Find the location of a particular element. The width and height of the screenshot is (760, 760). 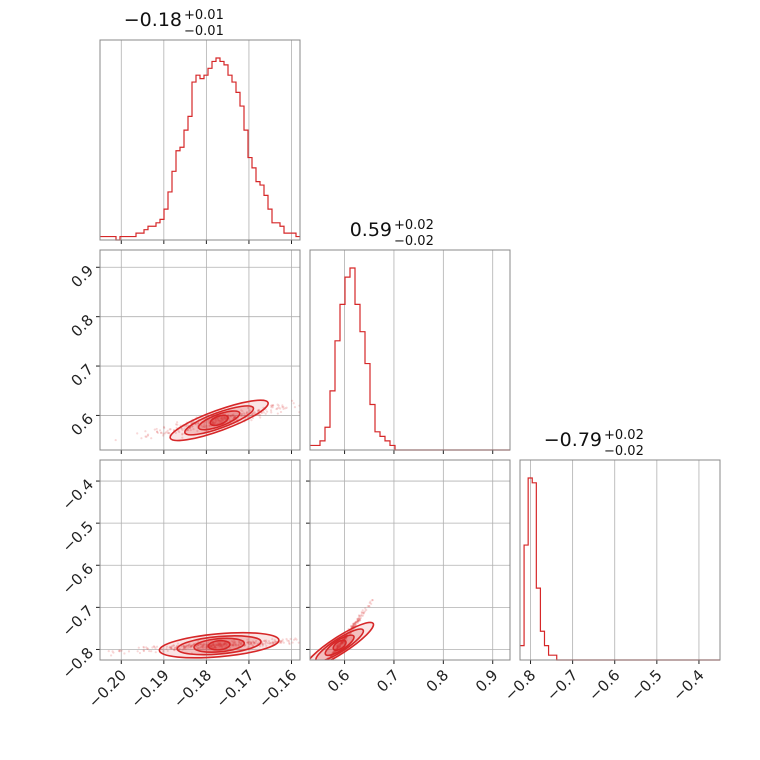

y-tick-label: −0.7 is located at coordinates (78, 621).